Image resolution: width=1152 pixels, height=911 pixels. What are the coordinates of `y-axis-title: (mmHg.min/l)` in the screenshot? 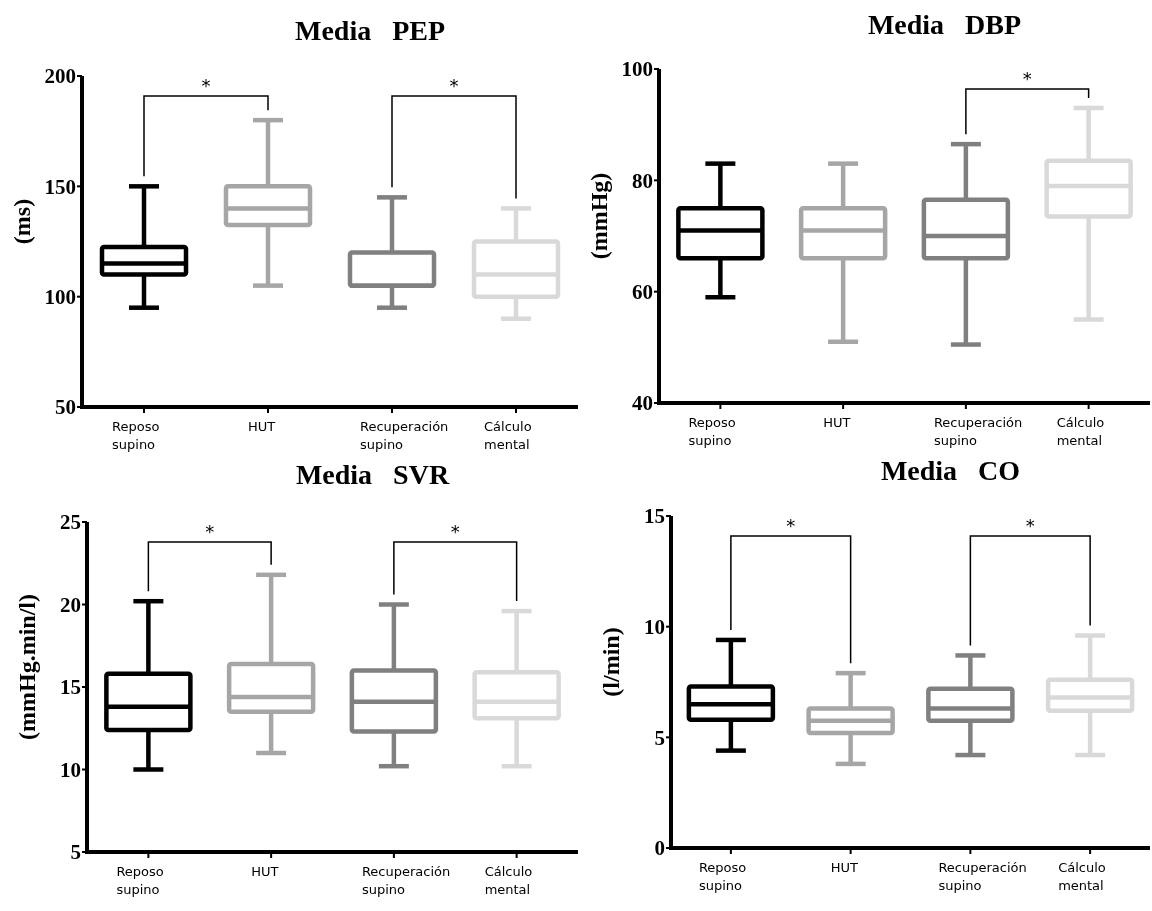 It's located at (27, 667).